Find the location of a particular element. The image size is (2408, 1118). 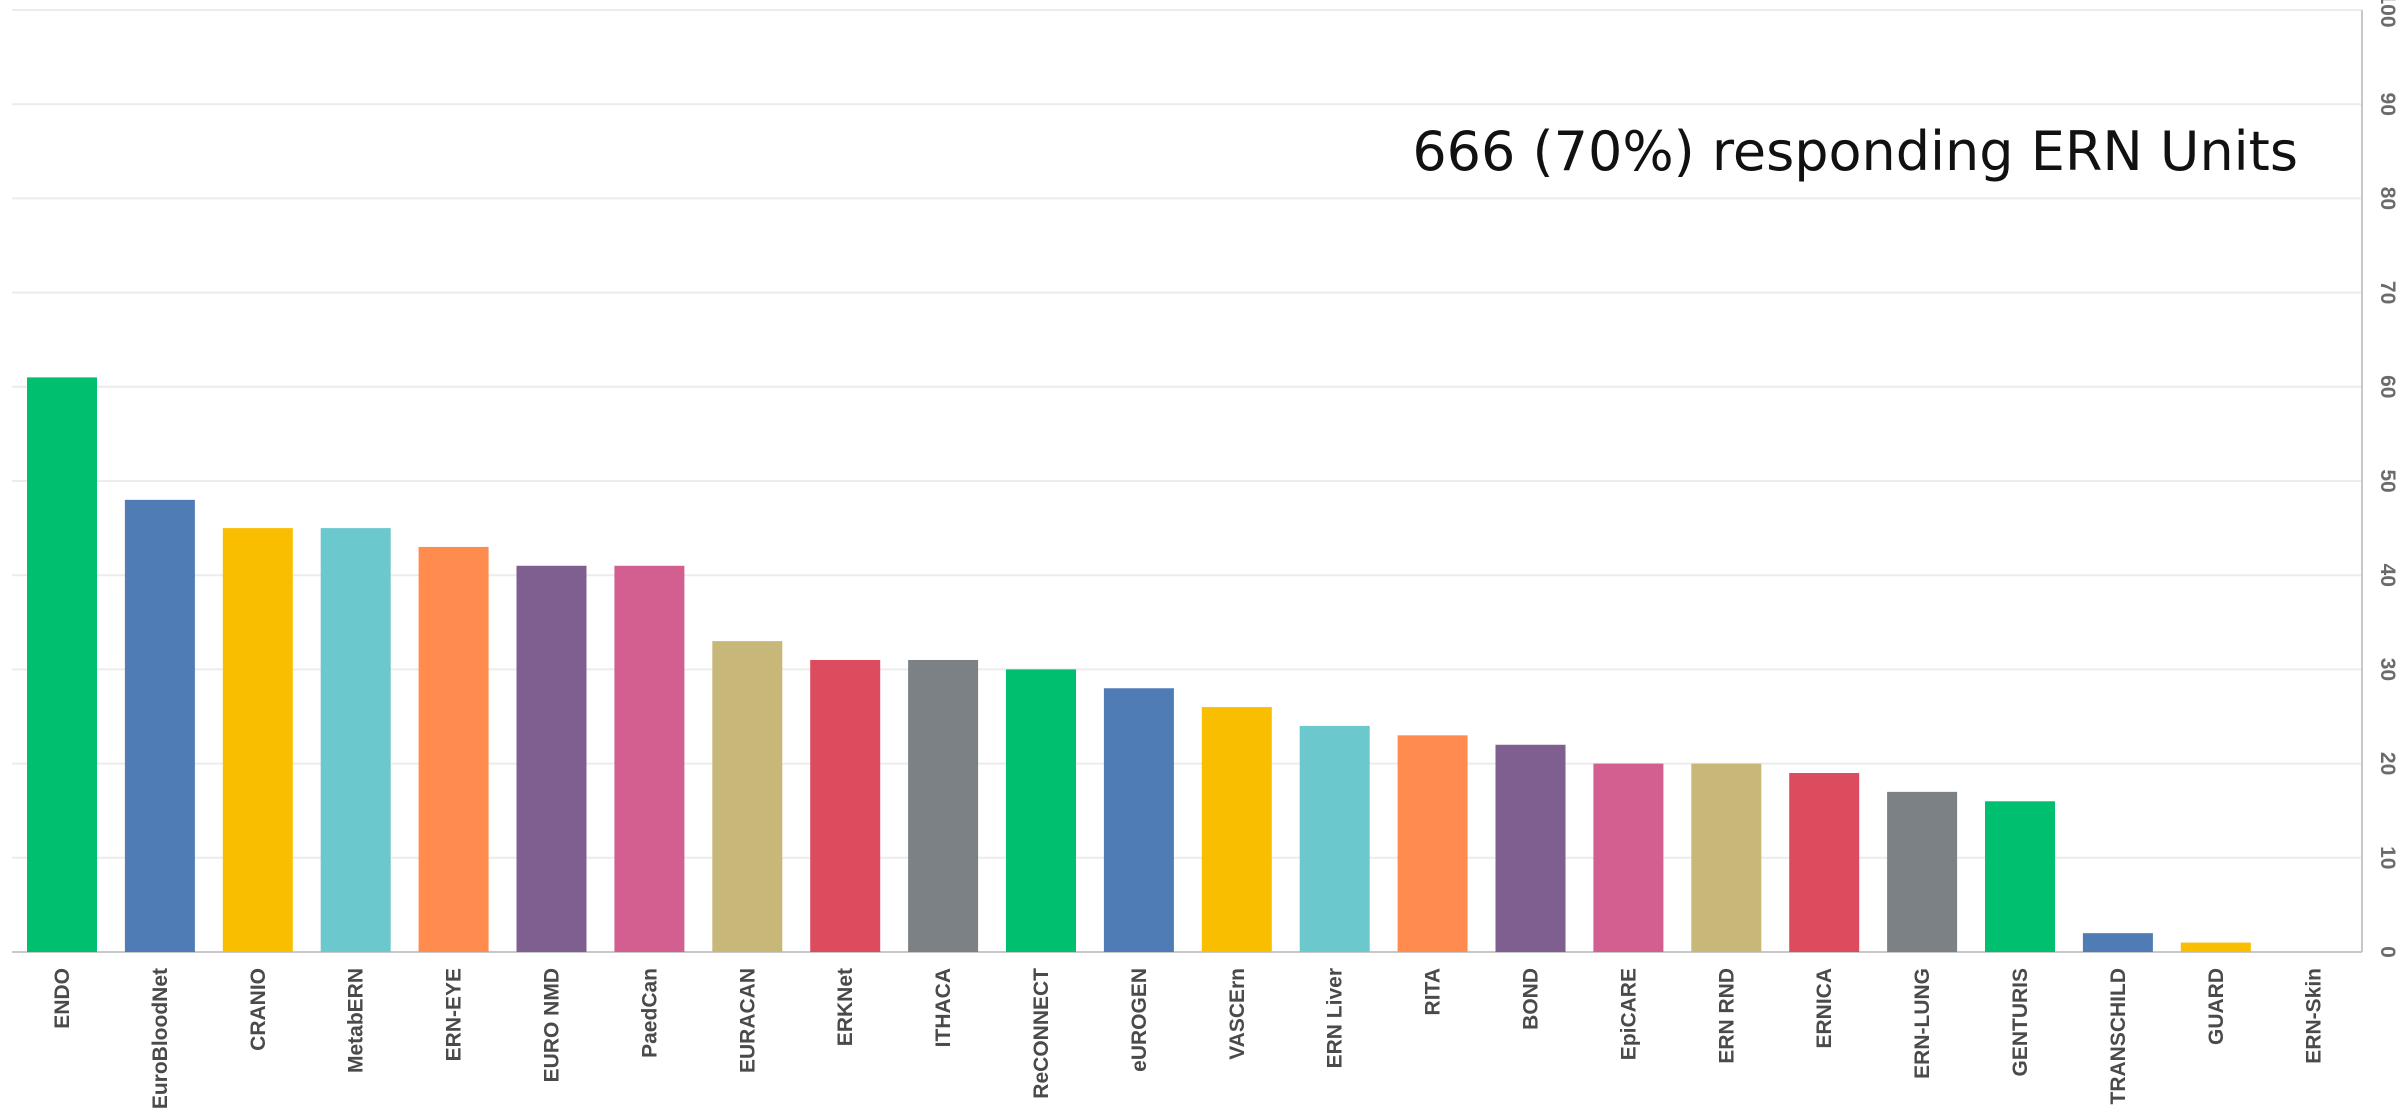

category-label: MetabERN is located at coordinates (356, 1020).